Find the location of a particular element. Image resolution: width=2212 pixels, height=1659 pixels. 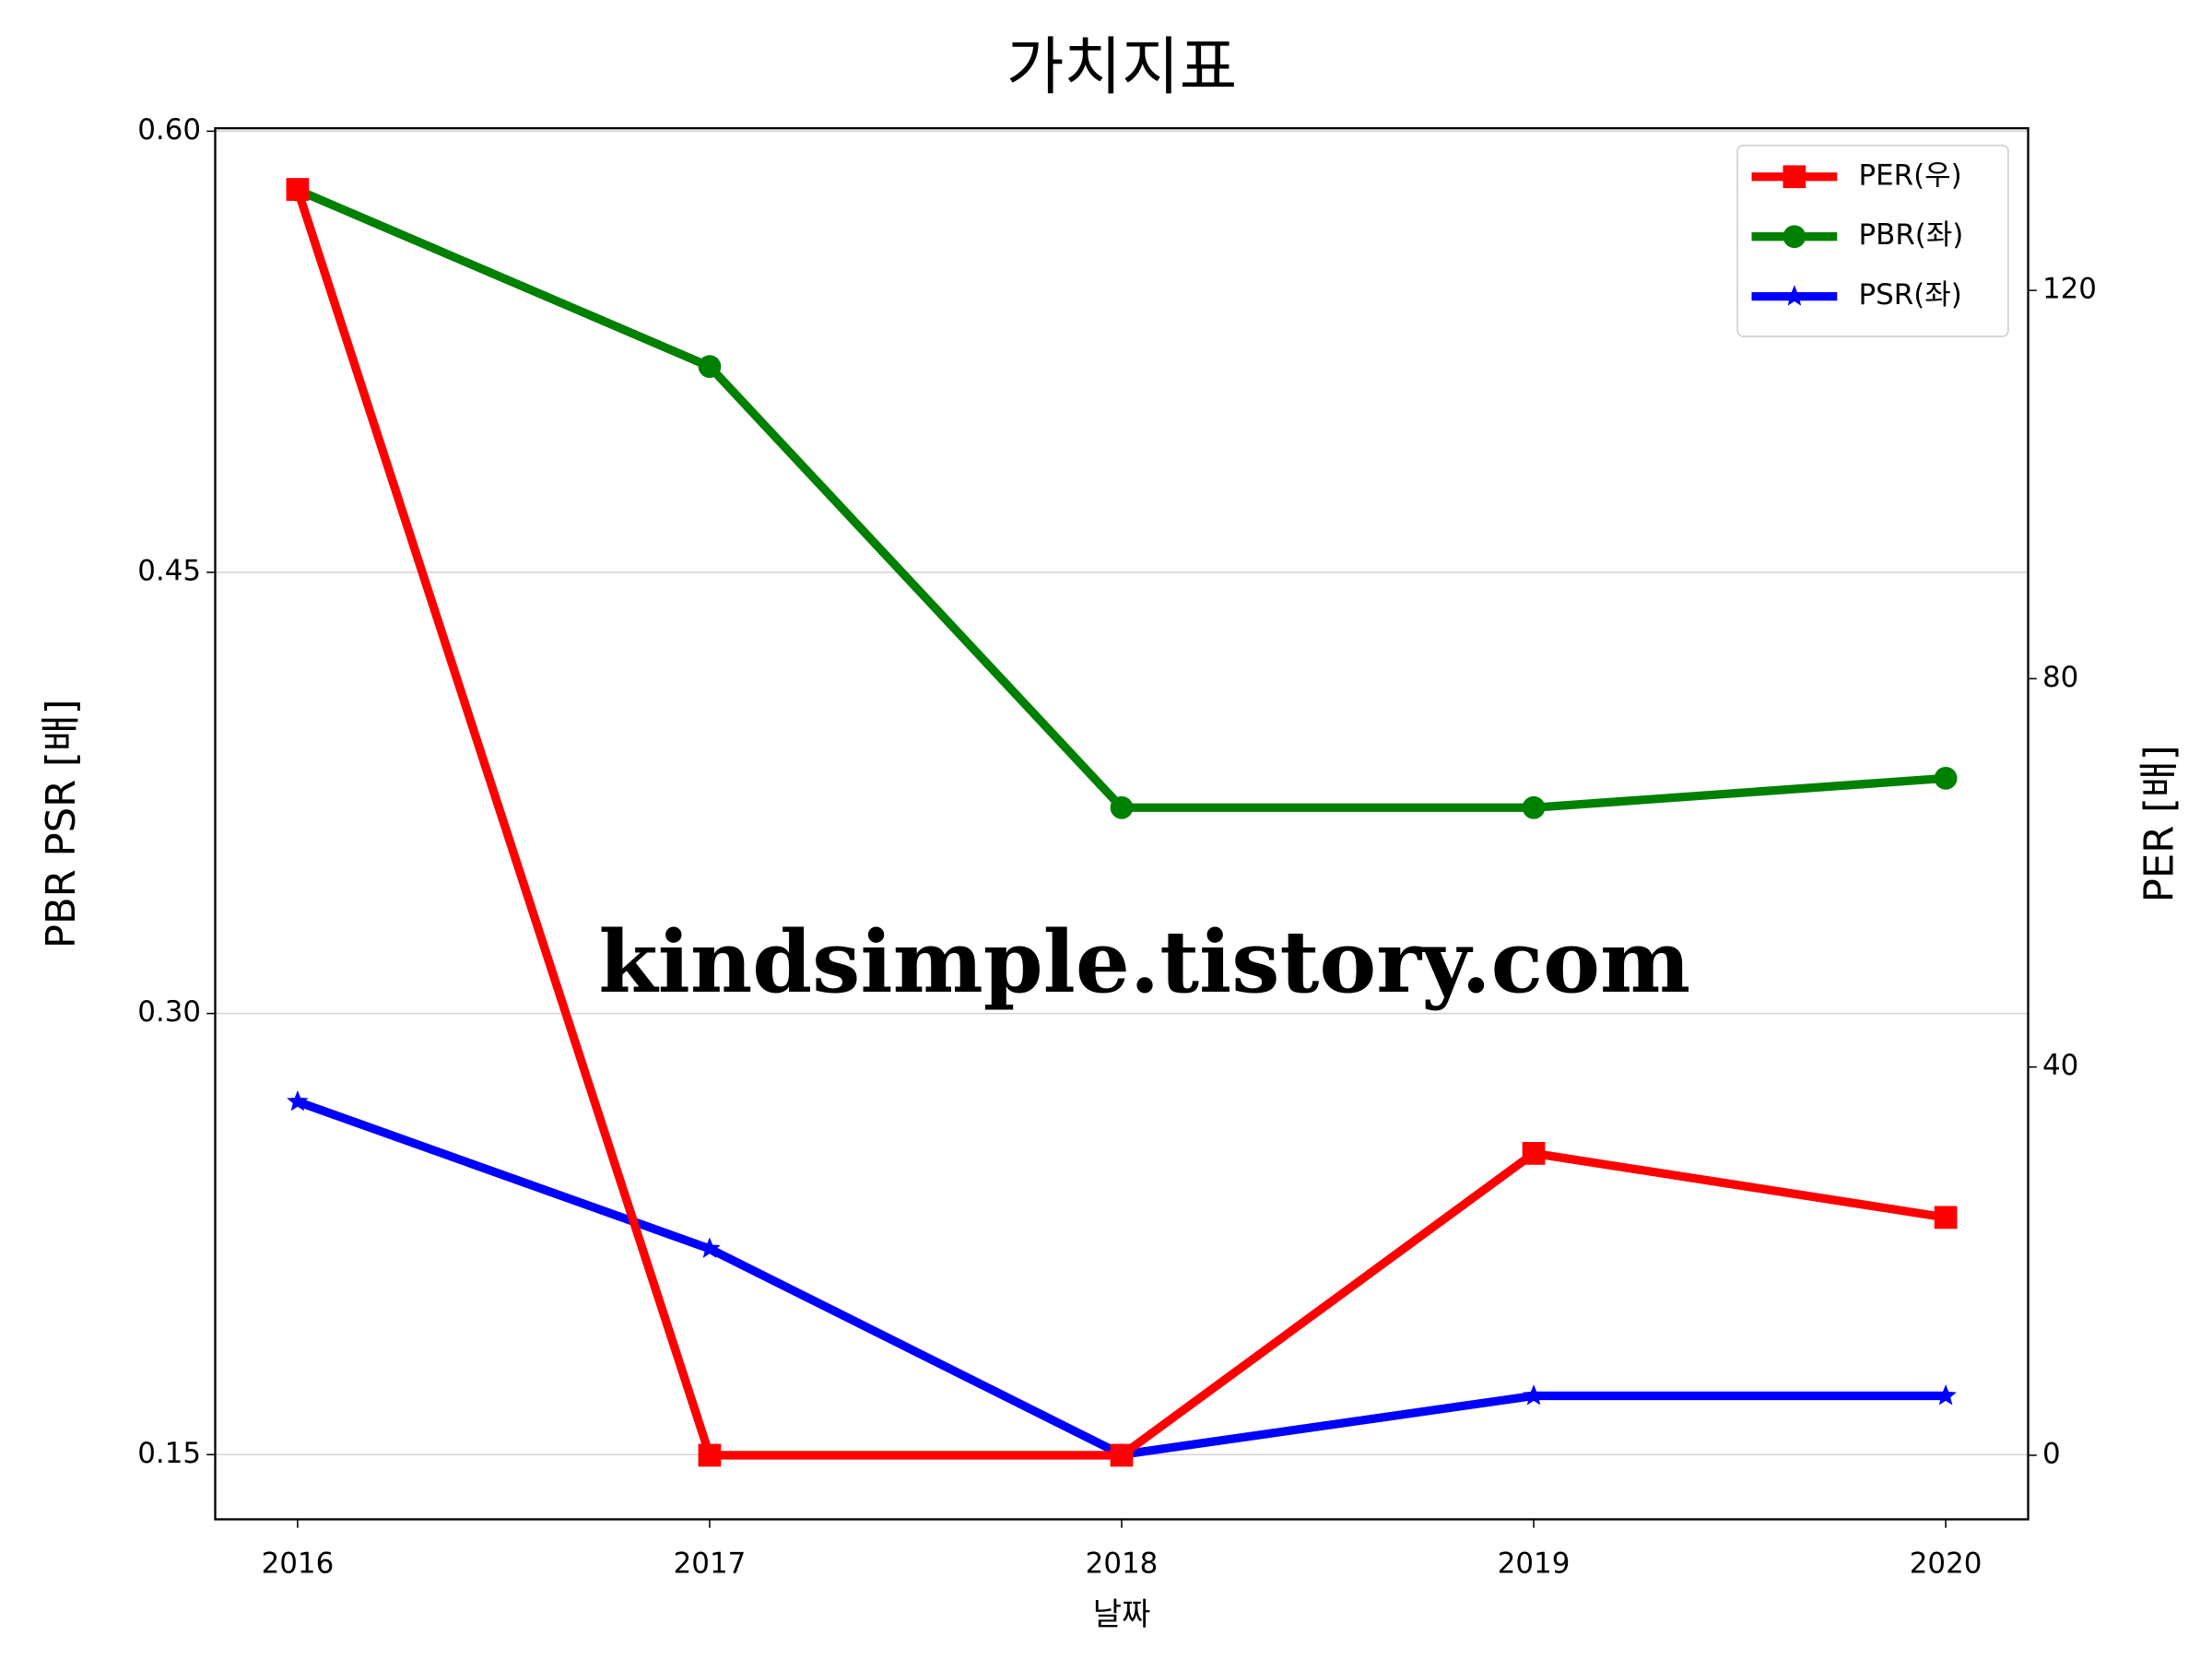

legend: PER(우) PBR(좌) PSR(좌) is located at coordinates (1872, 240).